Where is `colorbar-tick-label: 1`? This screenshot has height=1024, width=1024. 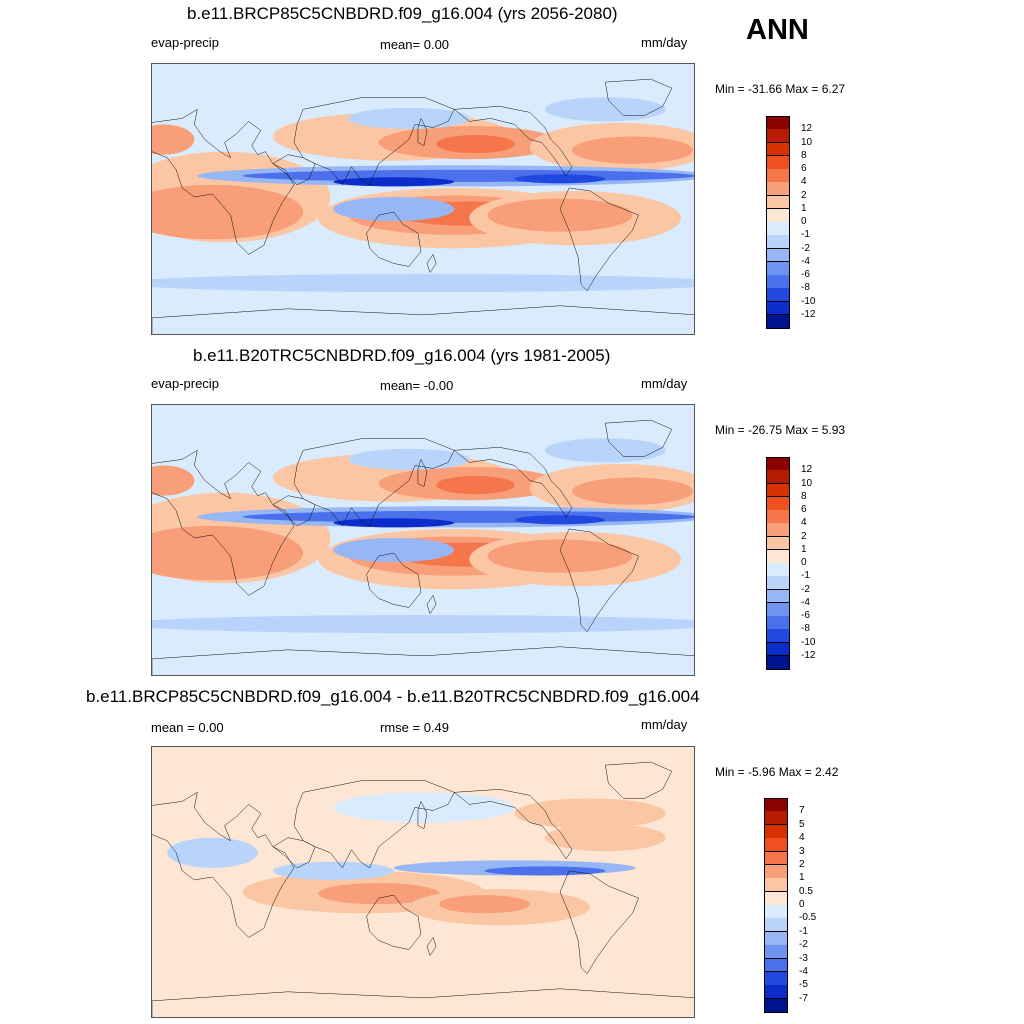 colorbar-tick-label: 1 is located at coordinates (802, 878).